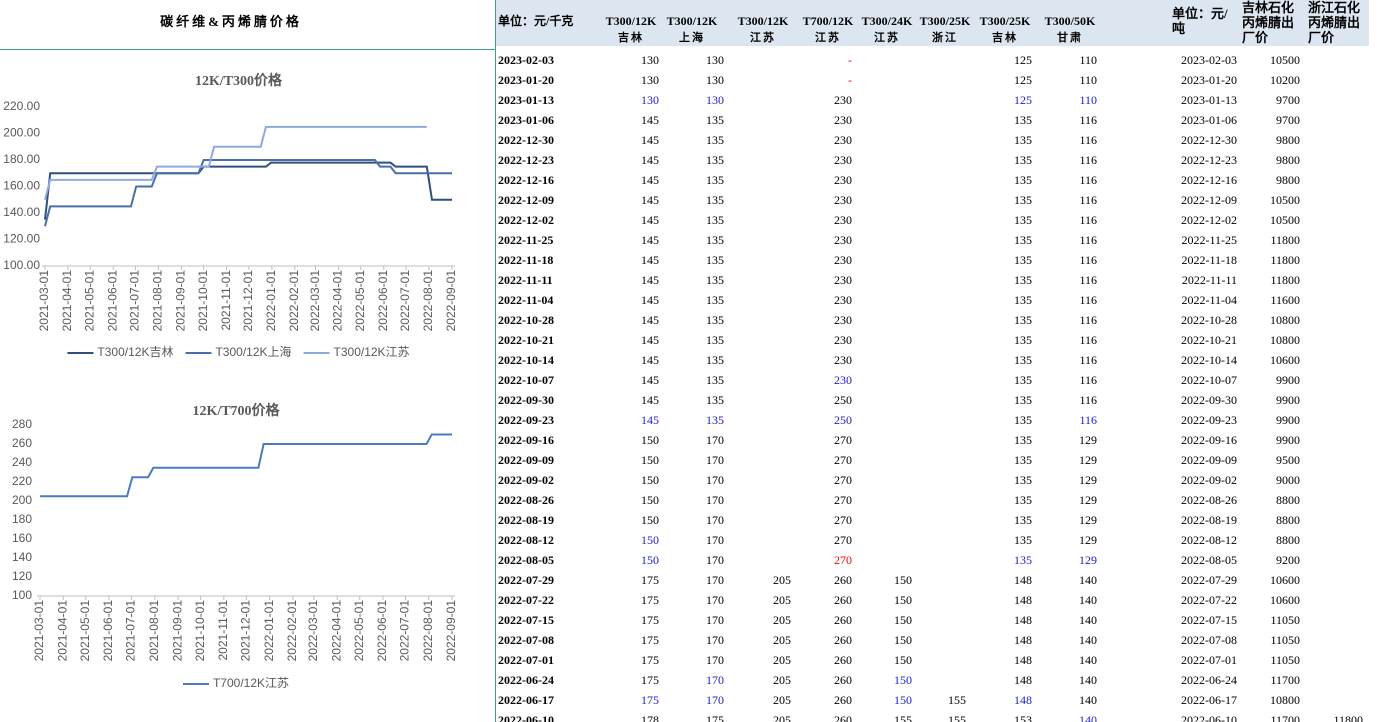  Describe the element at coordinates (383, 301) in the screenshot. I see `x-tick-label: 2022-06-01` at that location.